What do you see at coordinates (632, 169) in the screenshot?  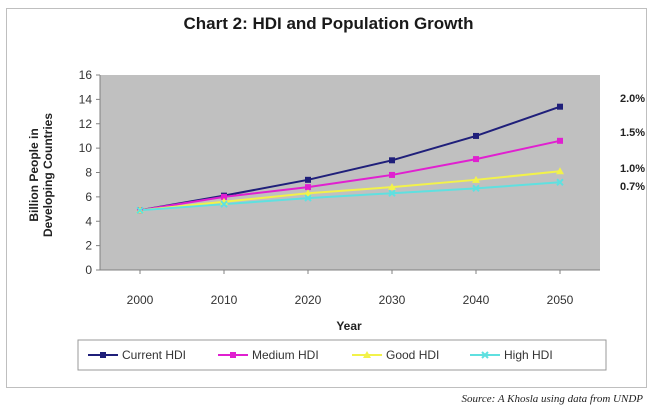 I see `growth-rate-good-hdi: 1.0%` at bounding box center [632, 169].